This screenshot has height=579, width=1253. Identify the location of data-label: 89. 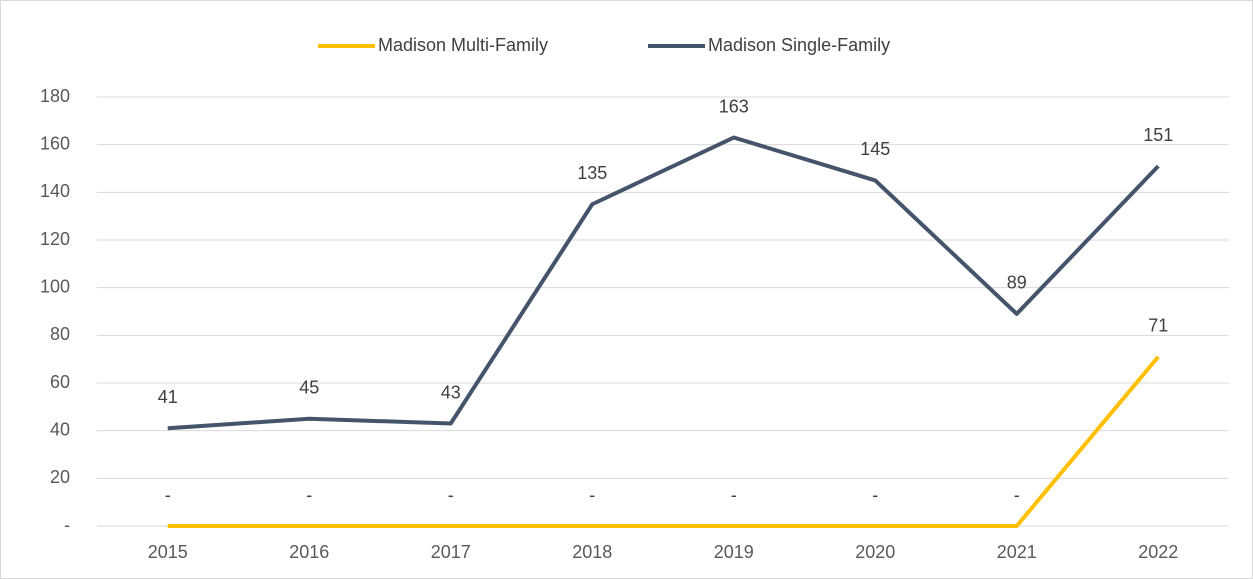
(1017, 283).